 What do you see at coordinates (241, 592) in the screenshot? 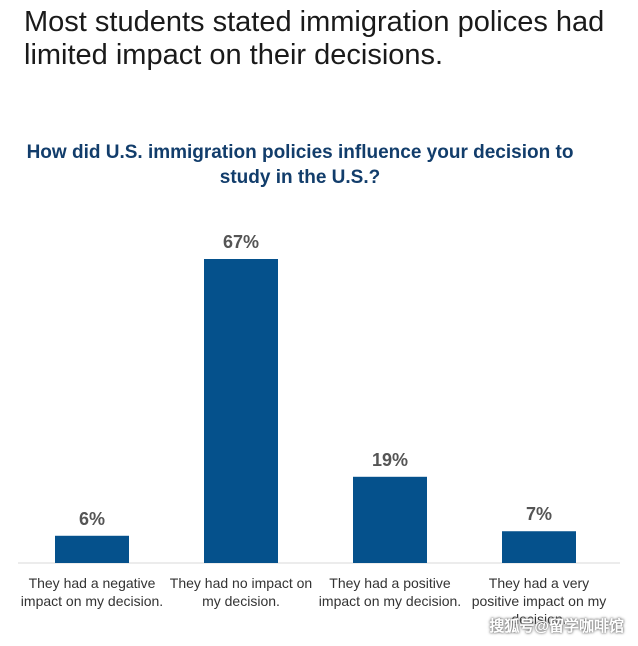
I see `category-label-2: They had no impact on my decision.` at bounding box center [241, 592].